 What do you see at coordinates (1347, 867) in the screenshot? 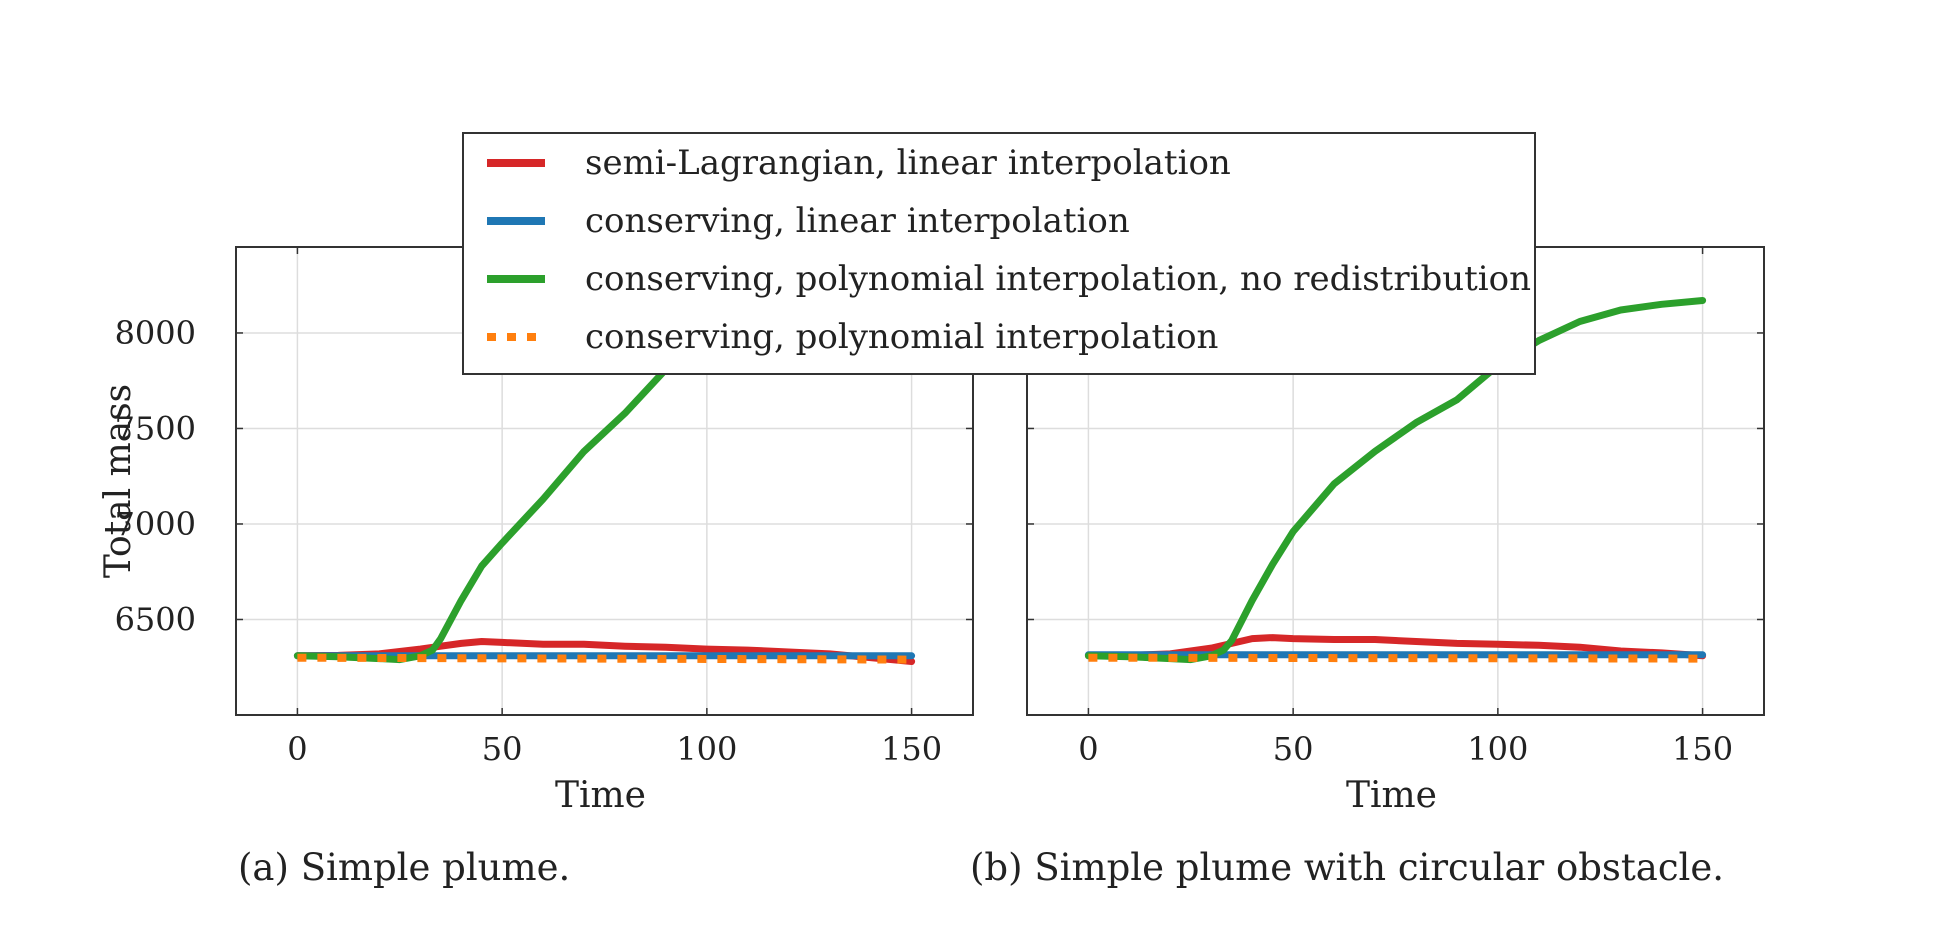
I see `caption-b: (b) Simple plume with circular obstacle.` at bounding box center [1347, 867].